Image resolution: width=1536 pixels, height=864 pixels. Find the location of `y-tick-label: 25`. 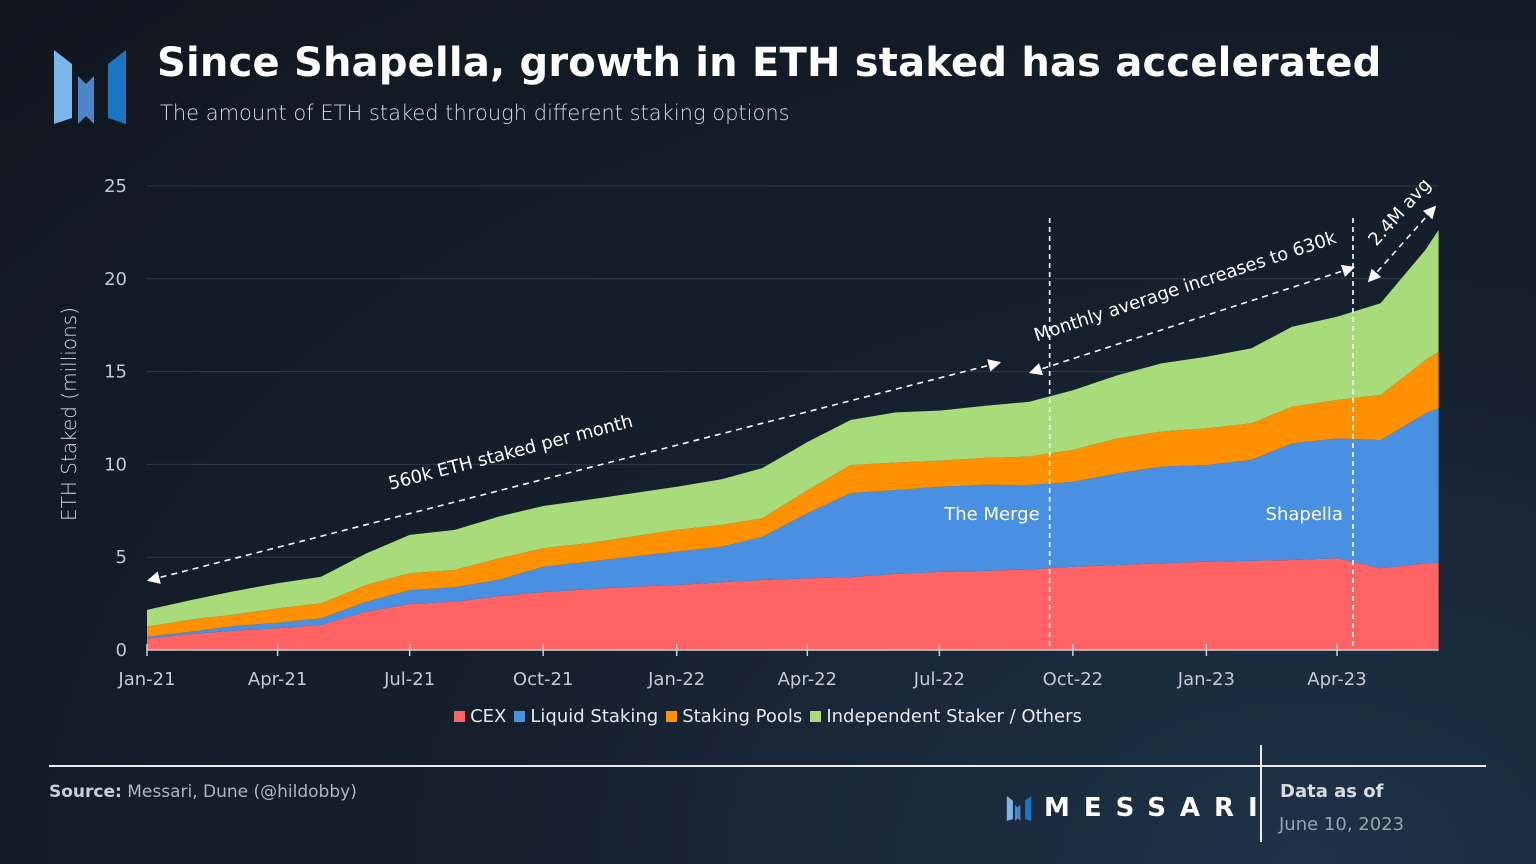

y-tick-label: 25 is located at coordinates (115, 186).